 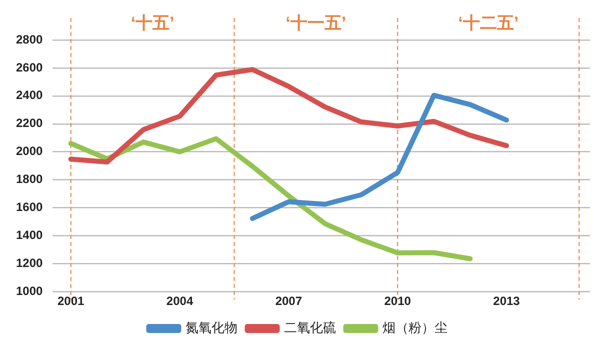 What do you see at coordinates (30, 39) in the screenshot?
I see `y-tick-label: 2800` at bounding box center [30, 39].